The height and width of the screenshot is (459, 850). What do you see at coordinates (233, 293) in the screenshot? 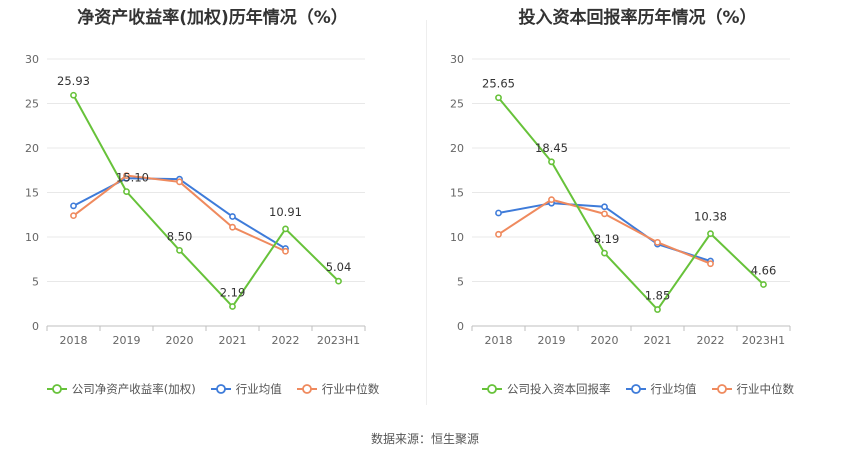
I see `data-label: 2.19` at bounding box center [233, 293].